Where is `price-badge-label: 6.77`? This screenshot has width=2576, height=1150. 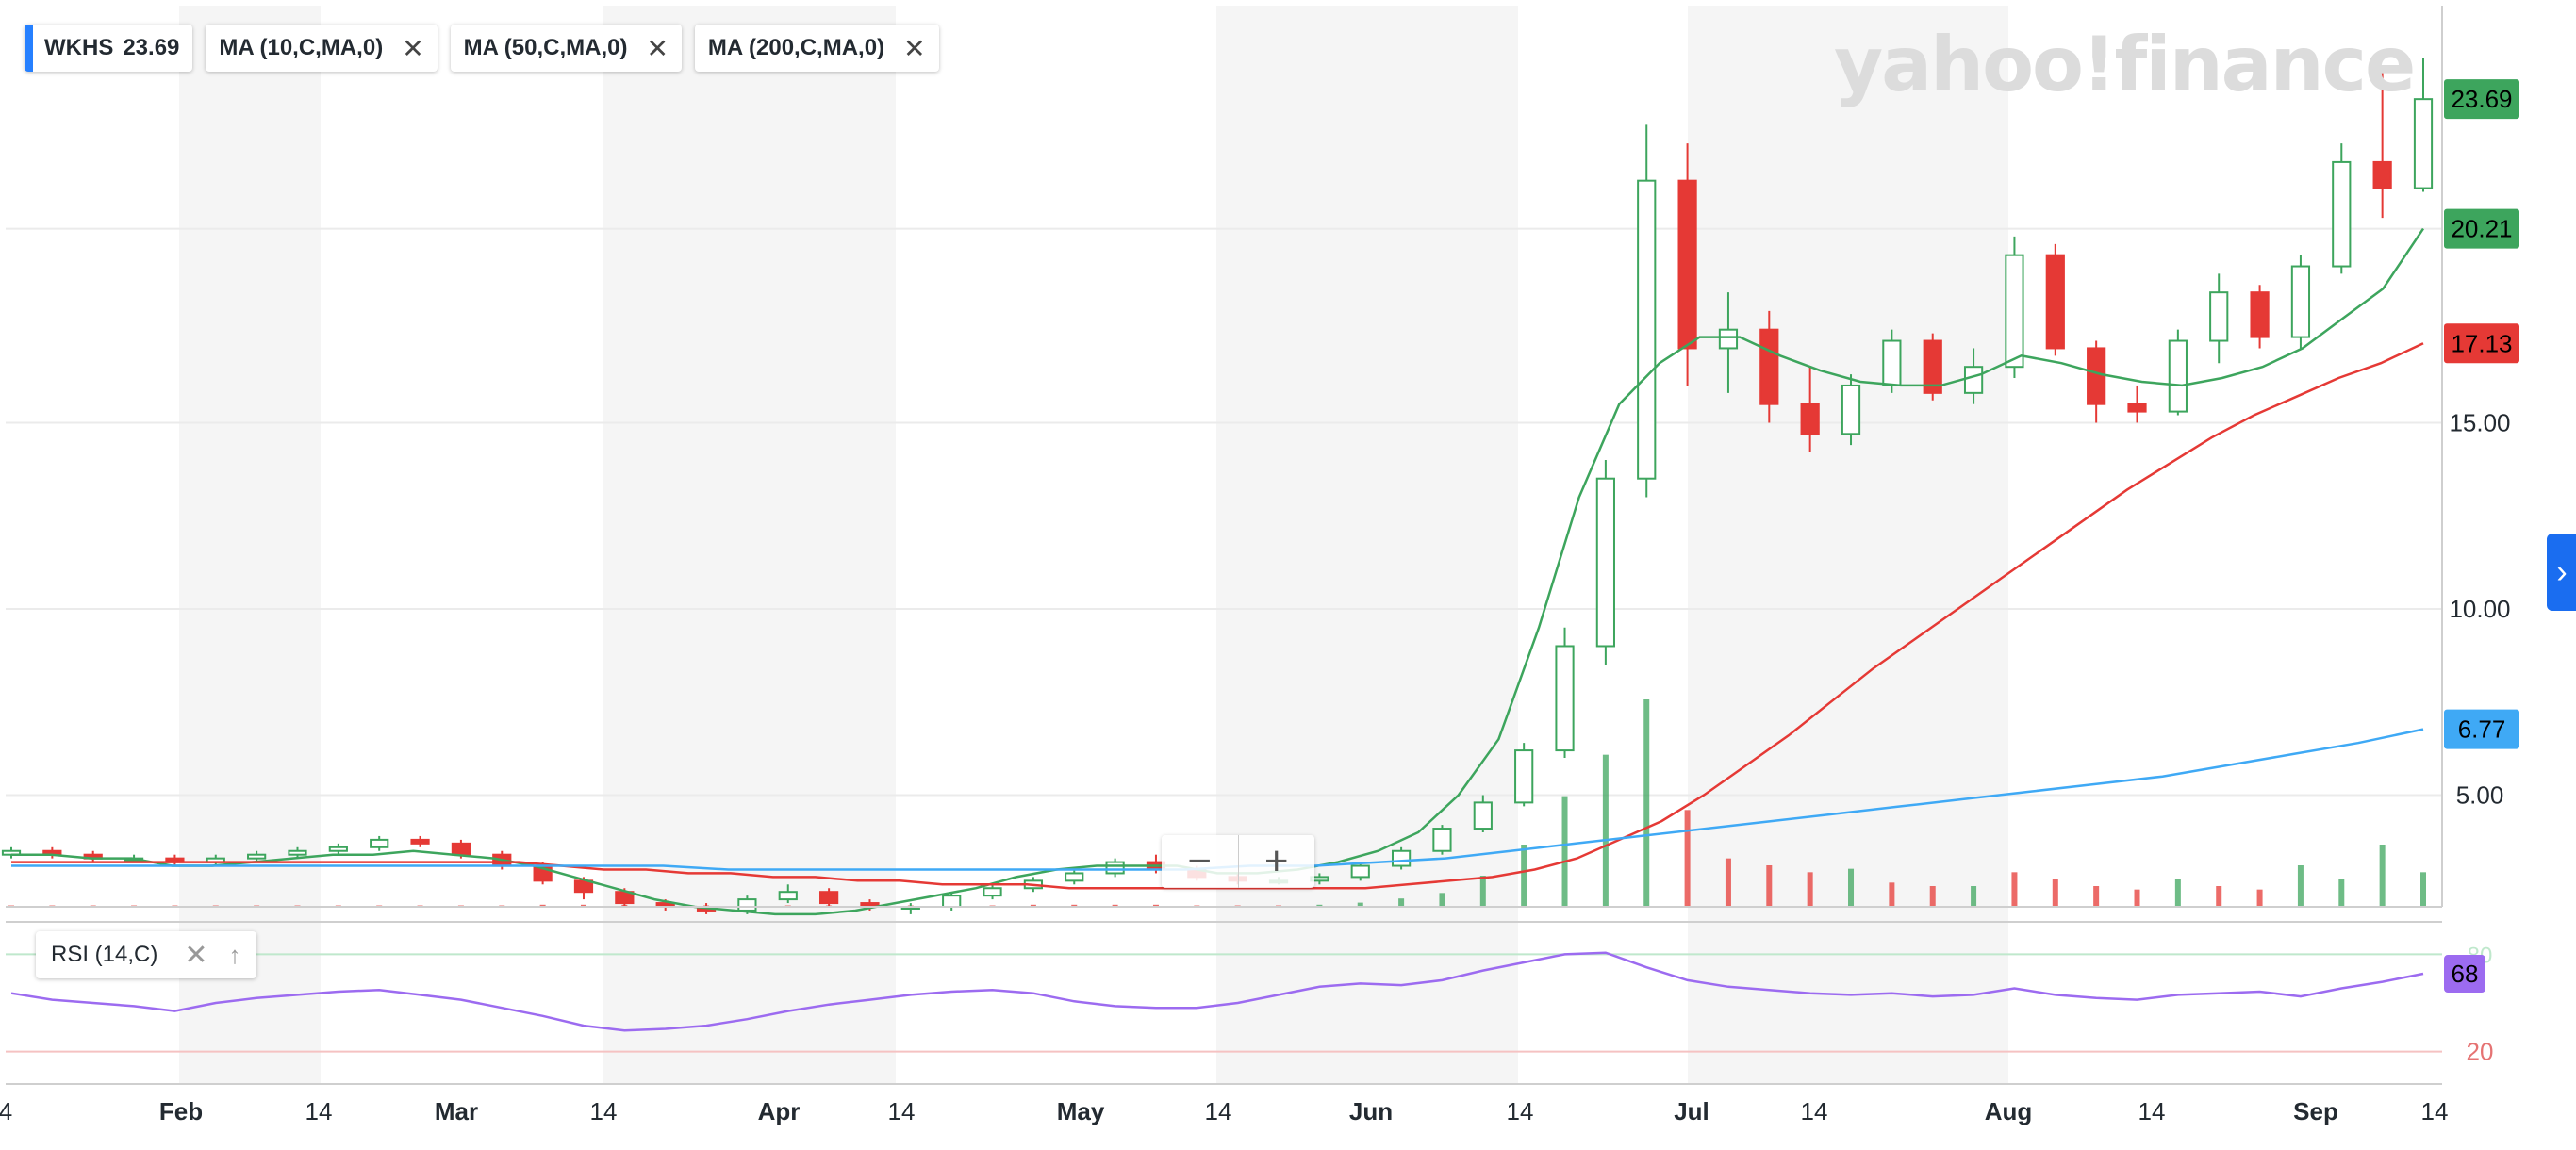
price-badge-label: 6.77 is located at coordinates (2482, 730).